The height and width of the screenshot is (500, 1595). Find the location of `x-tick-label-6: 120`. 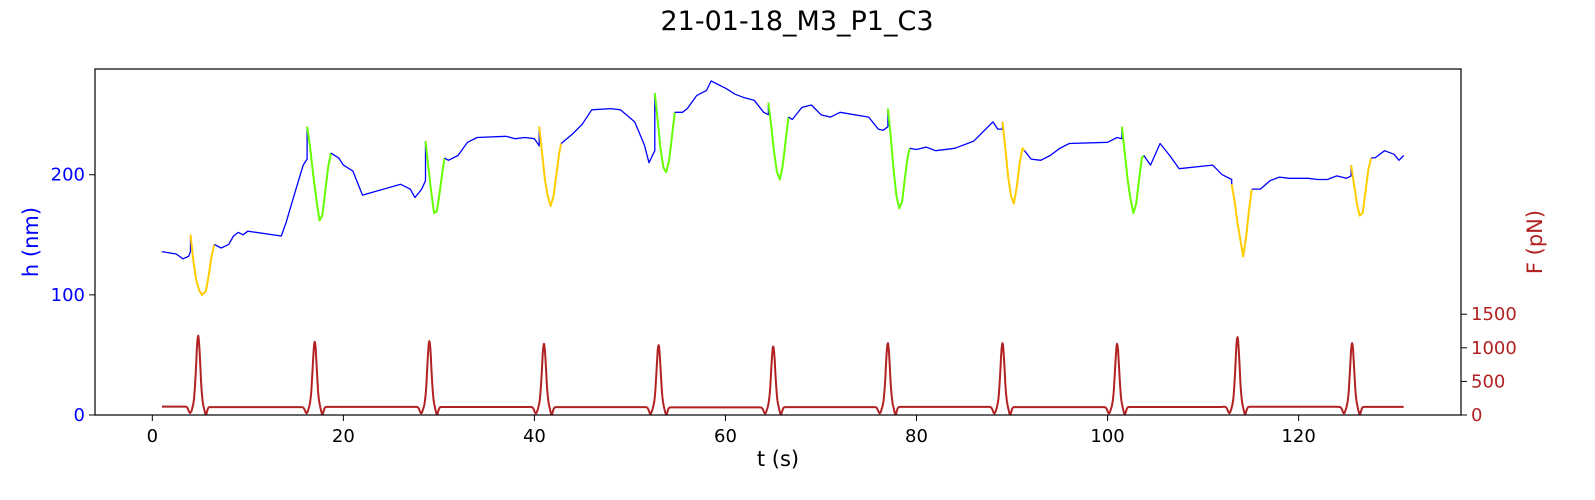

x-tick-label-6: 120 is located at coordinates (1298, 436).